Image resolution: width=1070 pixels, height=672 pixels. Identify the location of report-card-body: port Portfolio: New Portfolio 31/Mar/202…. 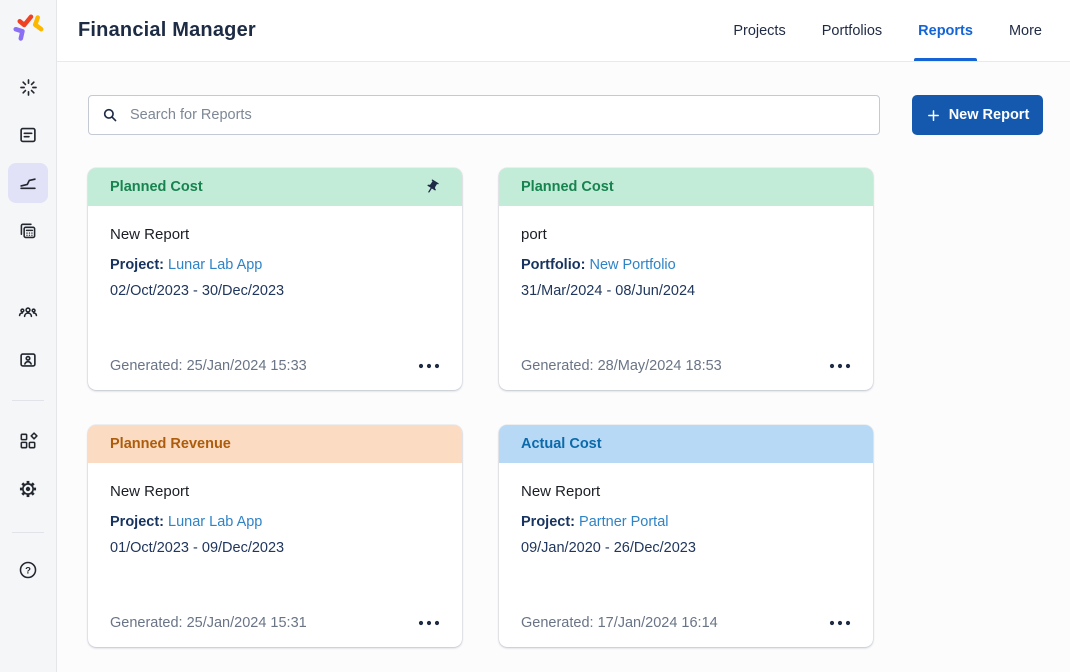
(686, 252).